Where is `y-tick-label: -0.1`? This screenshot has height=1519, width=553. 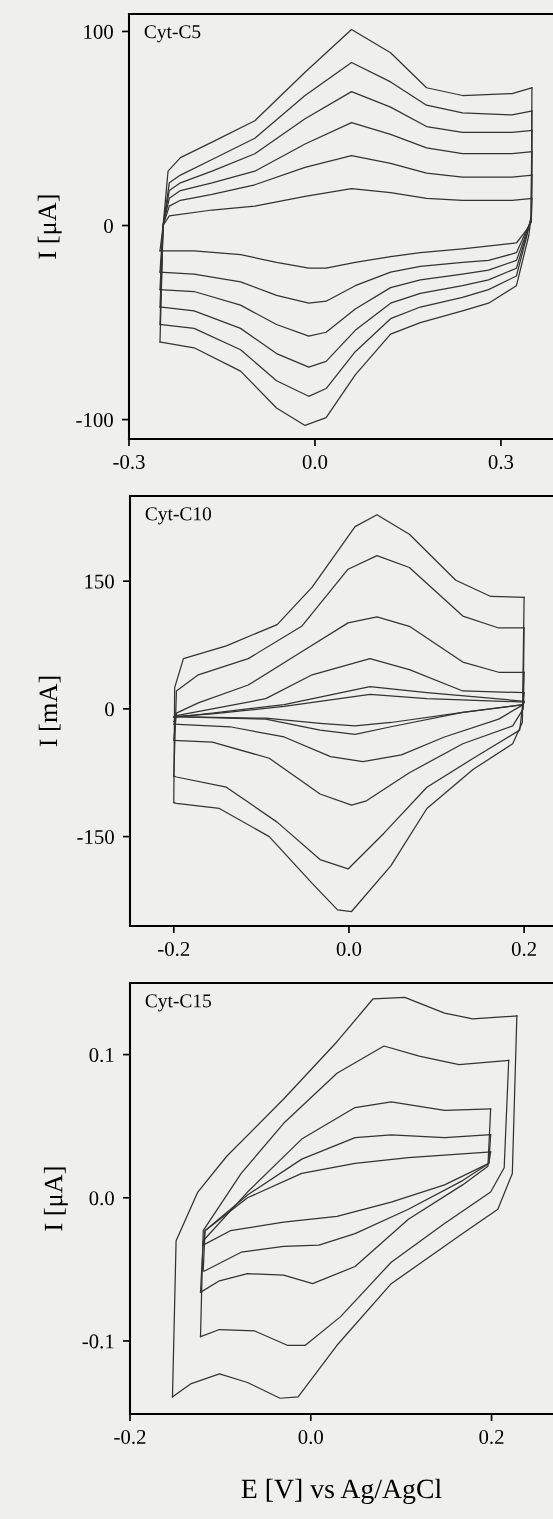
y-tick-label: -0.1 is located at coordinates (98, 1341).